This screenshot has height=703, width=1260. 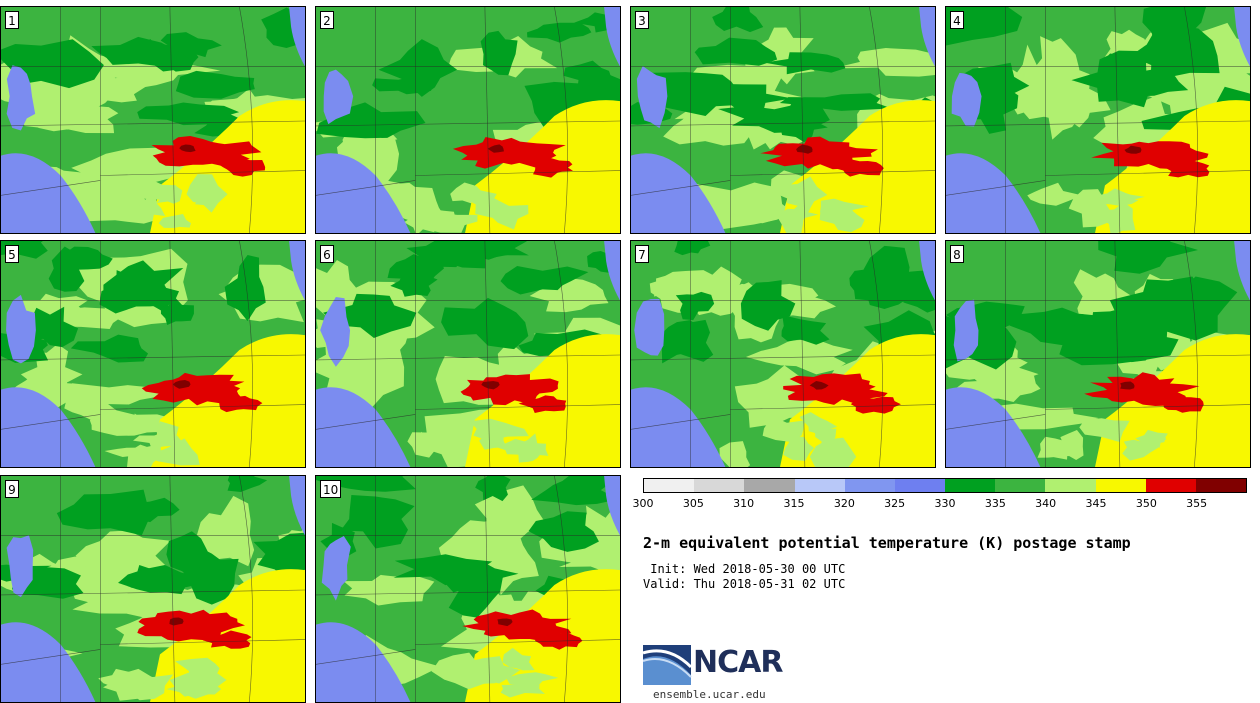 What do you see at coordinates (844, 503) in the screenshot?
I see `colorbar-tick-label: 320` at bounding box center [844, 503].